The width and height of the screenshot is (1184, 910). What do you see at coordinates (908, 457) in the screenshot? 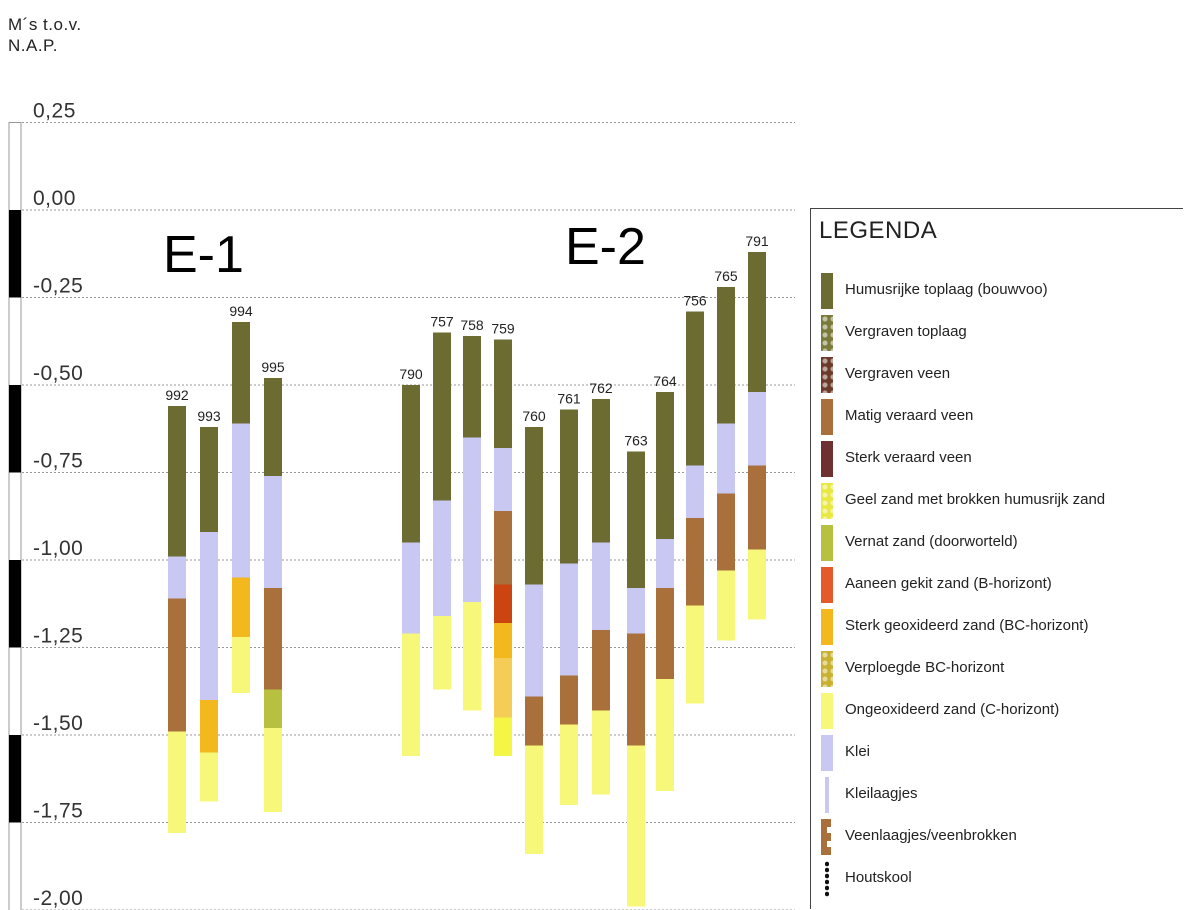
I see `legend-label: Sterk veraard veen` at bounding box center [908, 457].